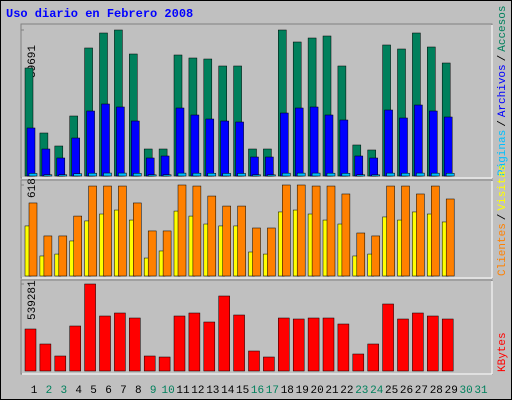  I want to click on x-tick-label: 27, so click(421, 391).